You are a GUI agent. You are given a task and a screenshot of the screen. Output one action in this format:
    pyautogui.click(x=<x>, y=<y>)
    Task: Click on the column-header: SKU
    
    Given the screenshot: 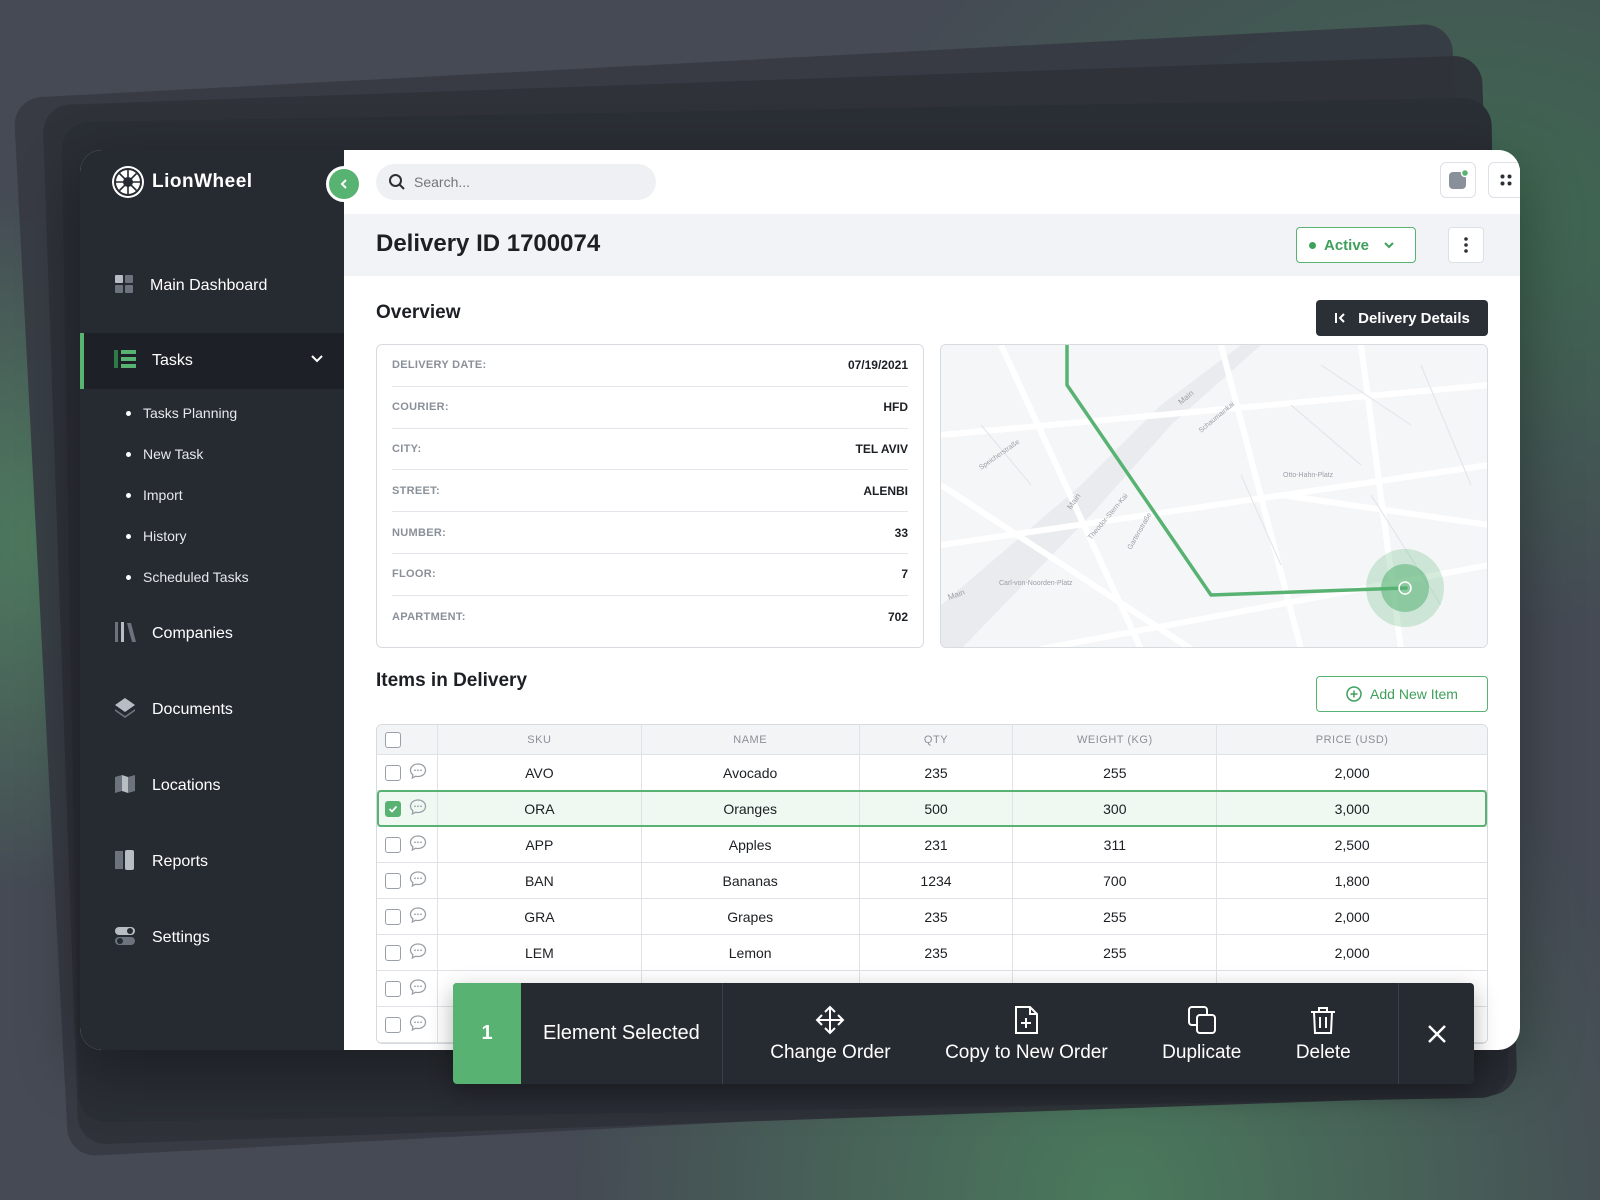 What is the action you would take?
    pyautogui.click(x=540, y=739)
    